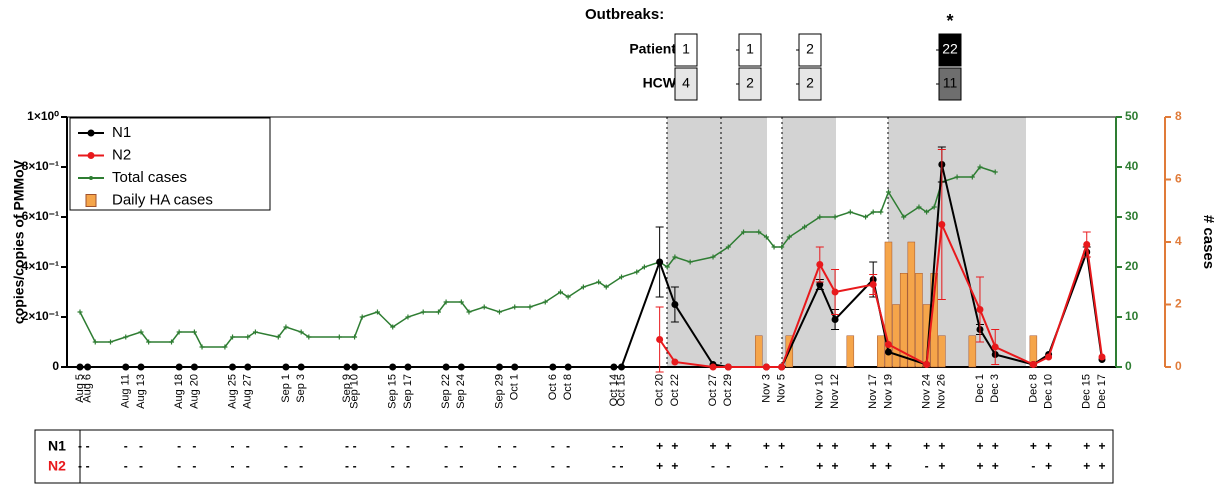 The image size is (1222, 485). Describe the element at coordinates (141, 391) in the screenshot. I see `x-tick-label: Aug 13` at that location.